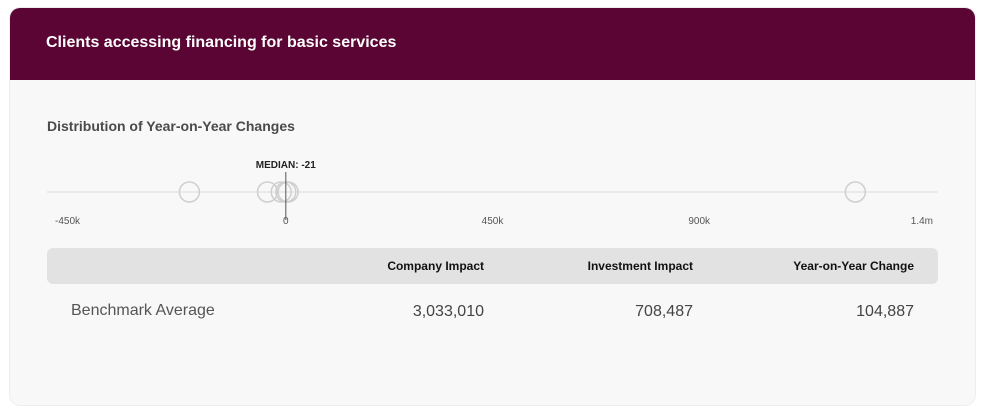 The image size is (986, 418). I want to click on tick-label: -450k, so click(68, 221).